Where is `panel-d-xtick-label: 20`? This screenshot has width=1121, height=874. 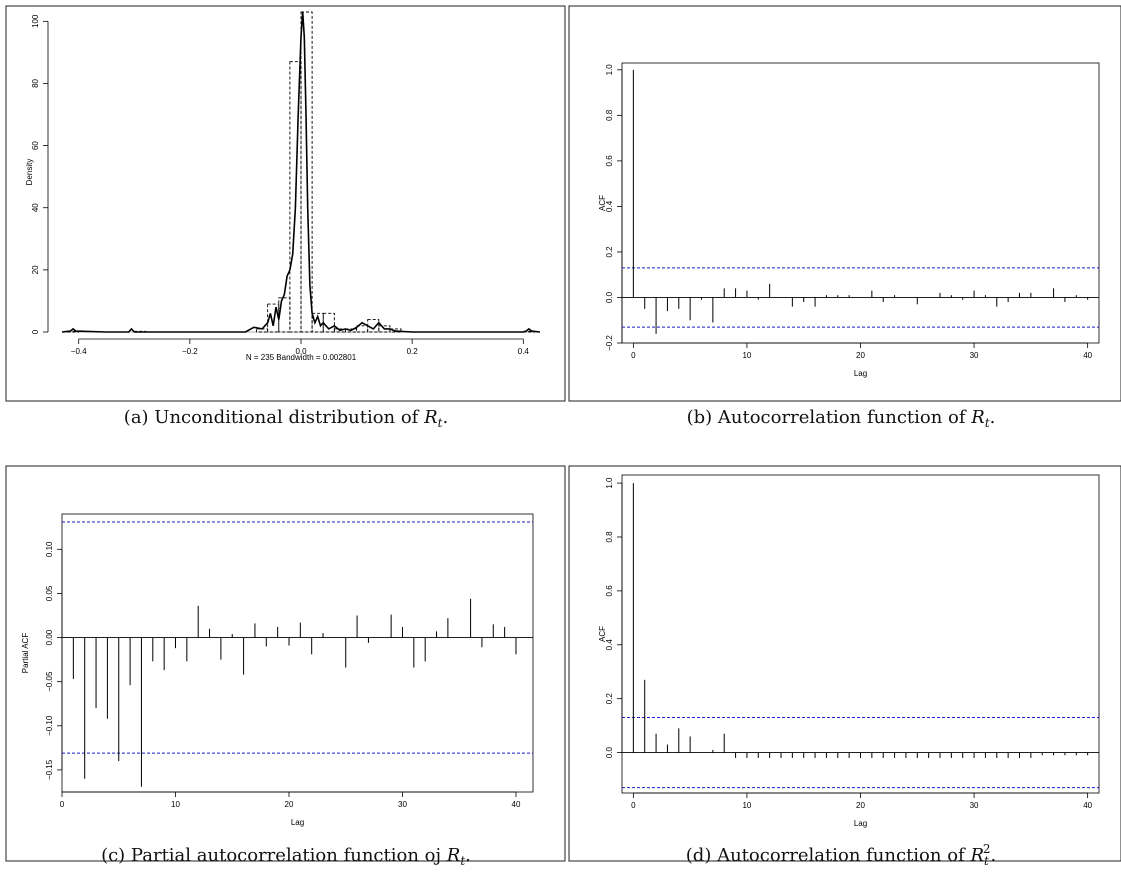 panel-d-xtick-label: 20 is located at coordinates (860, 805).